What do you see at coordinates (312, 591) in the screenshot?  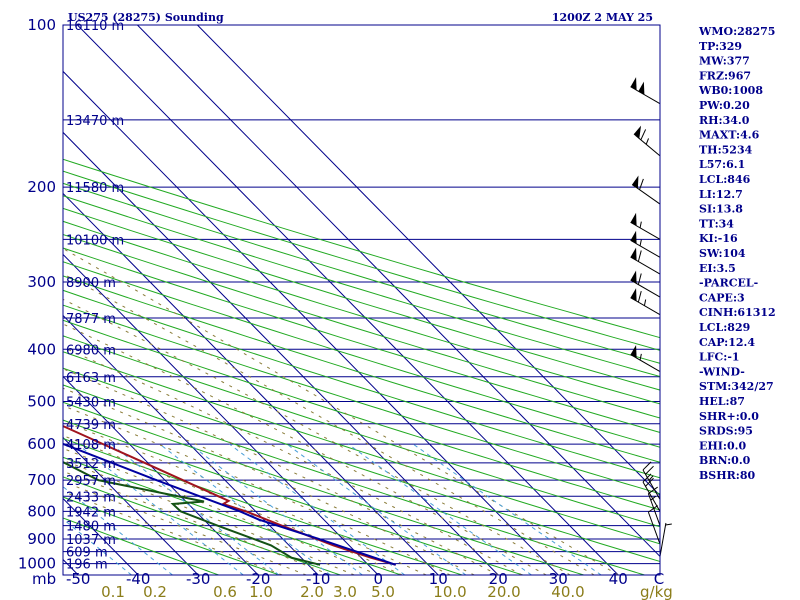 I see `mixing-ratio-label: 2.0` at bounding box center [312, 591].